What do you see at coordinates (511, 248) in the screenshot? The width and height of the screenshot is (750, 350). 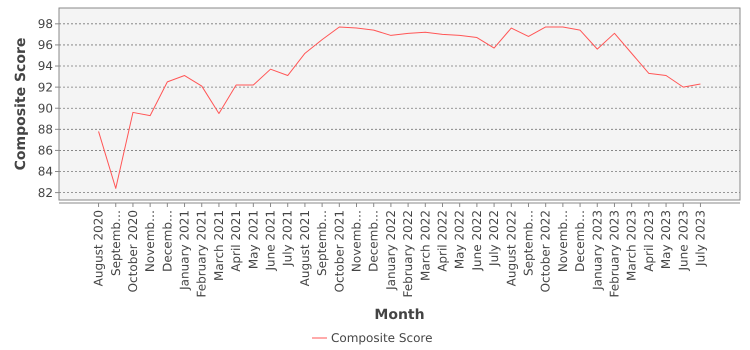 I see `x-tick-label: August 2022` at bounding box center [511, 248].